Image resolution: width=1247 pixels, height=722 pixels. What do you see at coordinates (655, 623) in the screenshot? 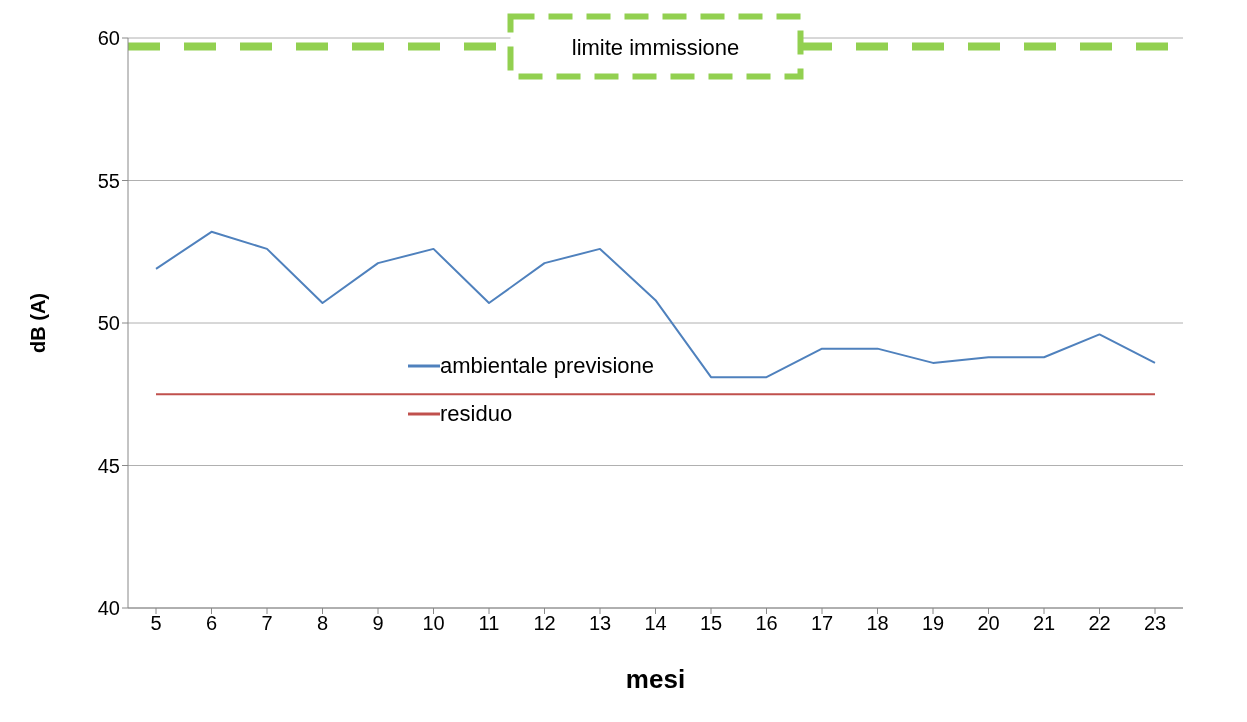
I see `x-tick-label: 14` at bounding box center [655, 623].